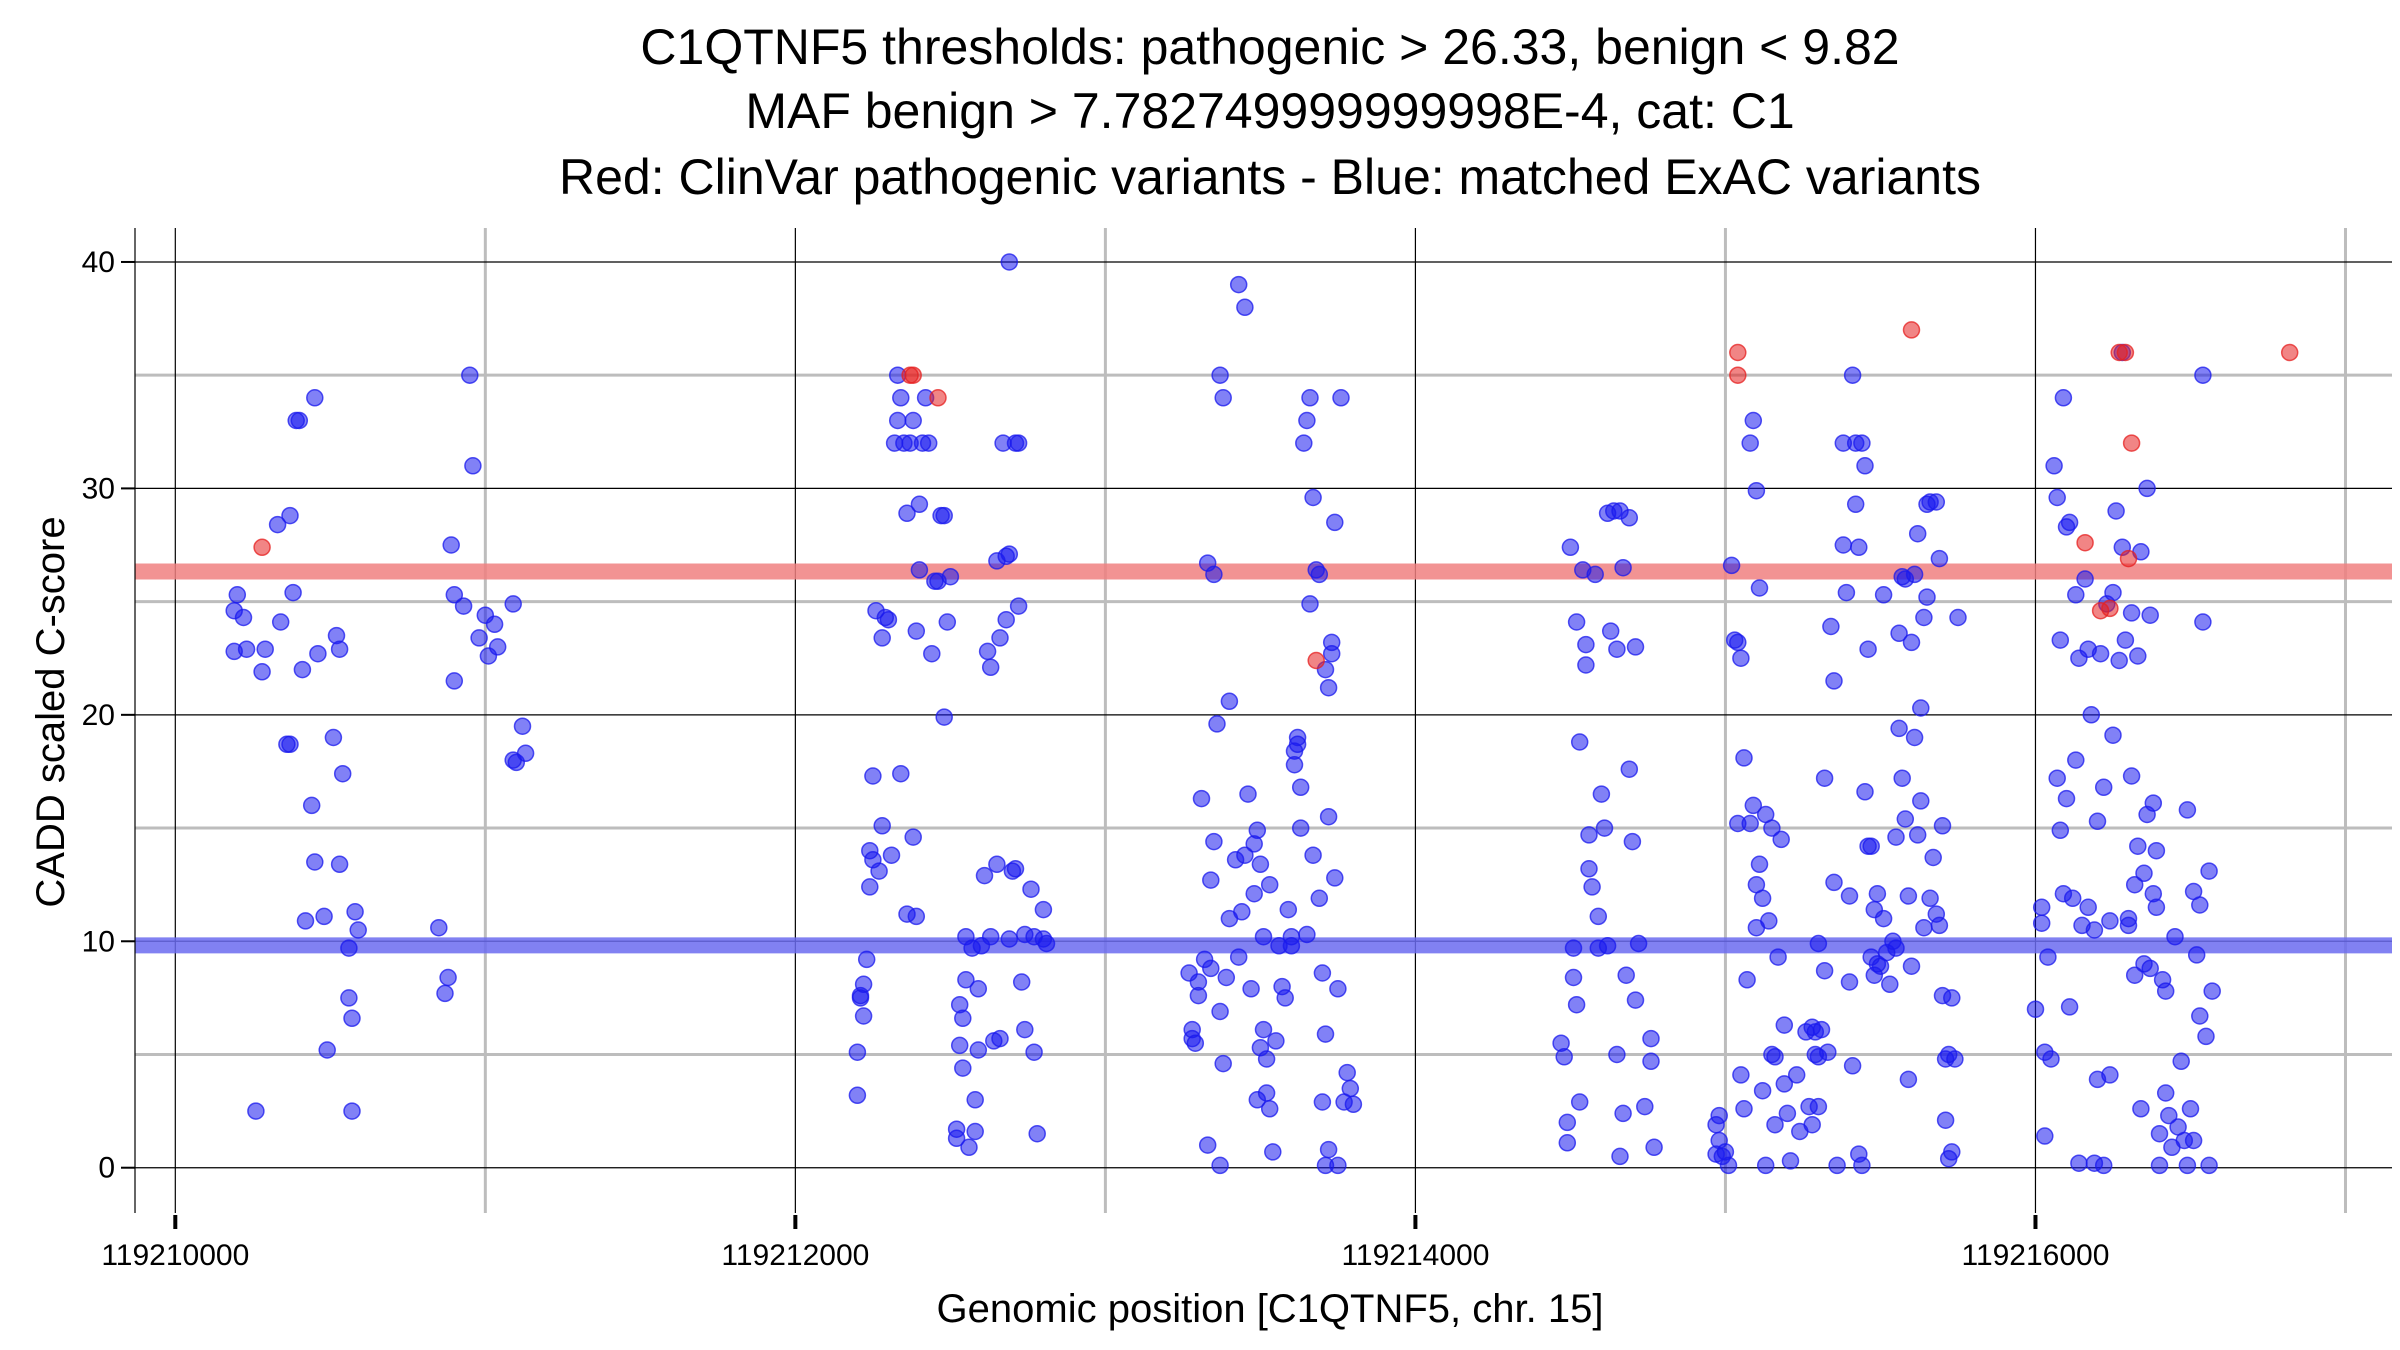 The image size is (2400, 1350). Describe the element at coordinates (1105, 1243) in the screenshot. I see `x-axis-ticks: 119210000 119212000 119214000 119216000` at that location.